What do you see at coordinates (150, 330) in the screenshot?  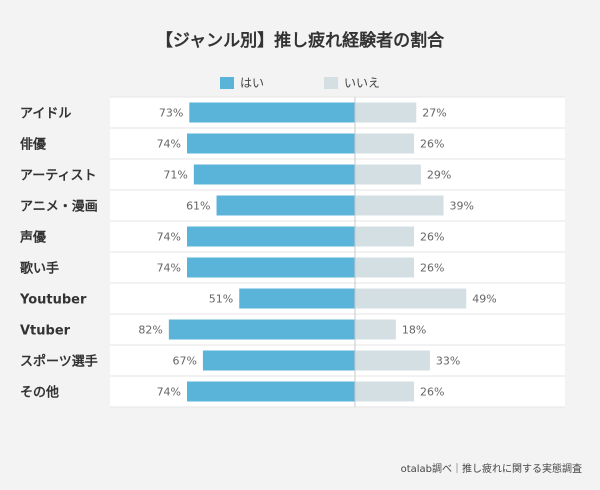 I see `bar-yes-label: 82%` at bounding box center [150, 330].